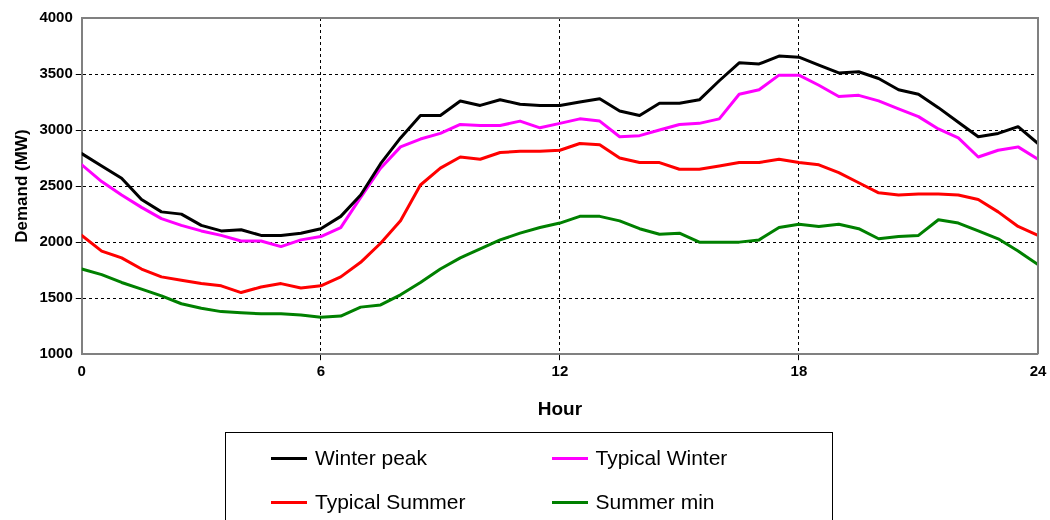 The width and height of the screenshot is (1050, 520). I want to click on x-axis-title: Hour, so click(560, 408).